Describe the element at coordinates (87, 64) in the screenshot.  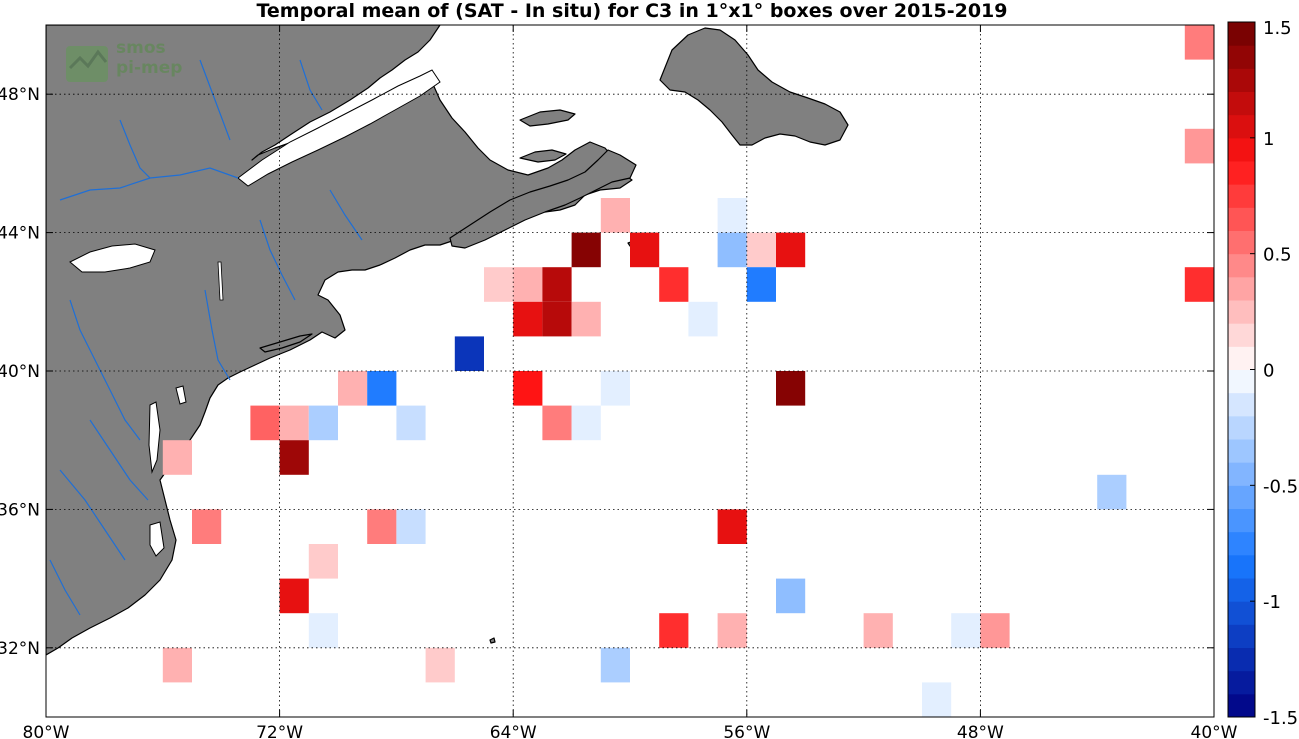
I see `logo-icon` at that location.